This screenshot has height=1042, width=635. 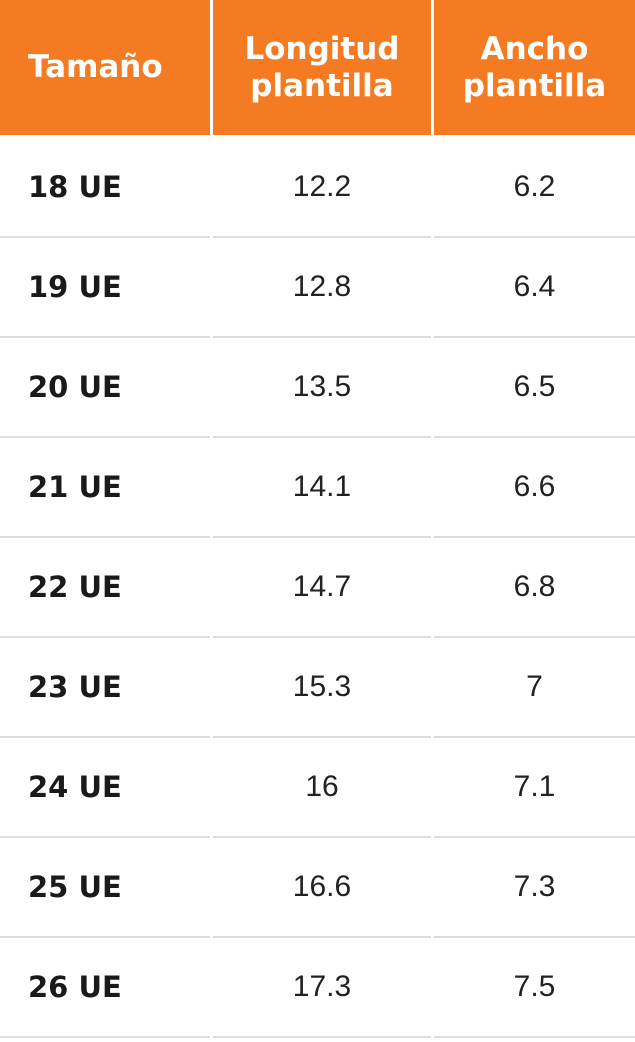 I want to click on value-cell: 12.2, so click(x=322, y=188).